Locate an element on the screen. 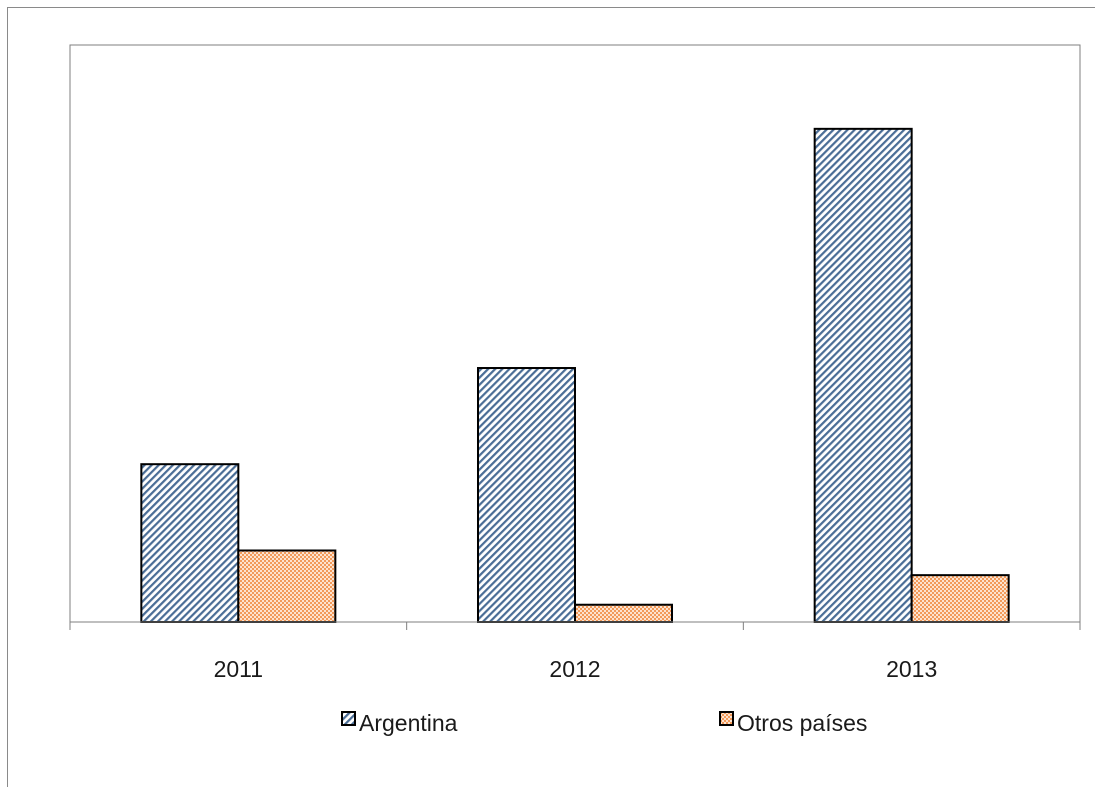 The image size is (1097, 789). x-tick-labels: 2011 2012 2013 is located at coordinates (576, 669).